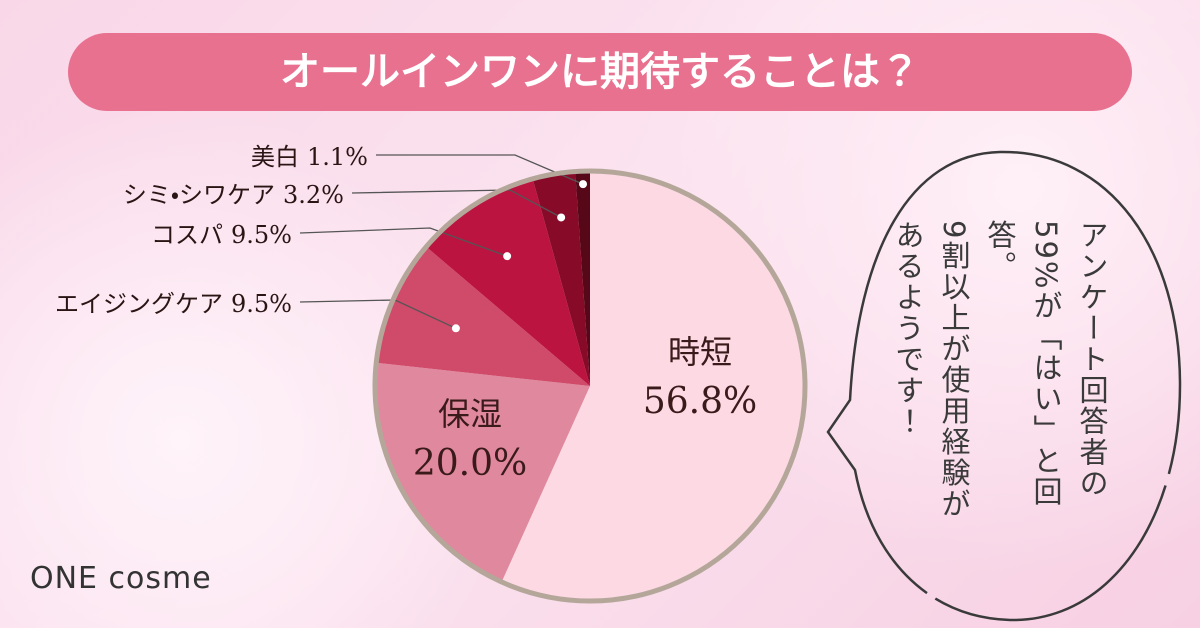 This screenshot has height=628, width=1200. I want to click on slice-label: 時短, so click(700, 352).